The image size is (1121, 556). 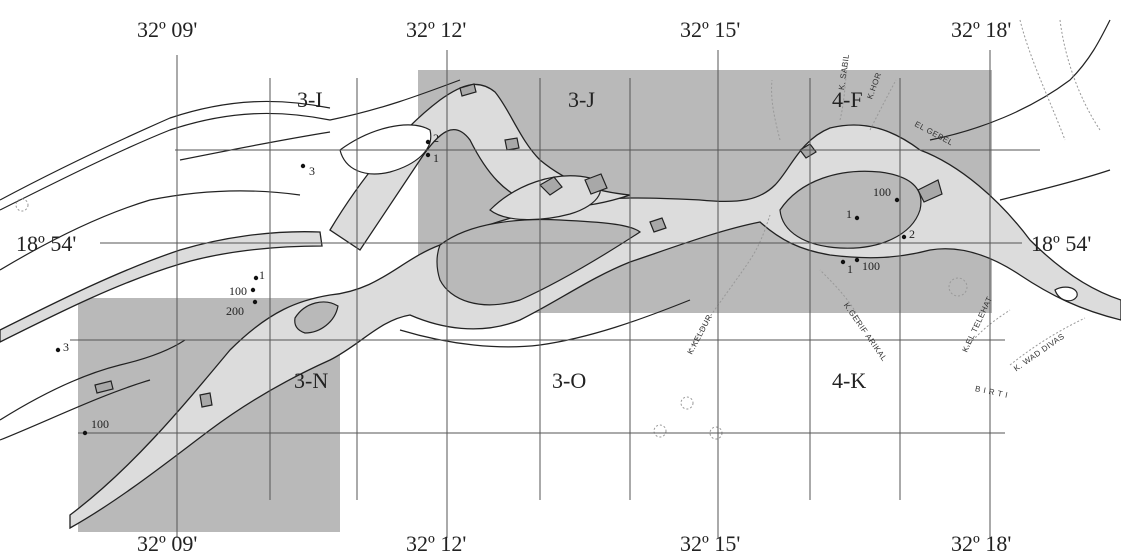 What do you see at coordinates (255, 146) in the screenshot?
I see `bank-north-3i` at bounding box center [255, 146].